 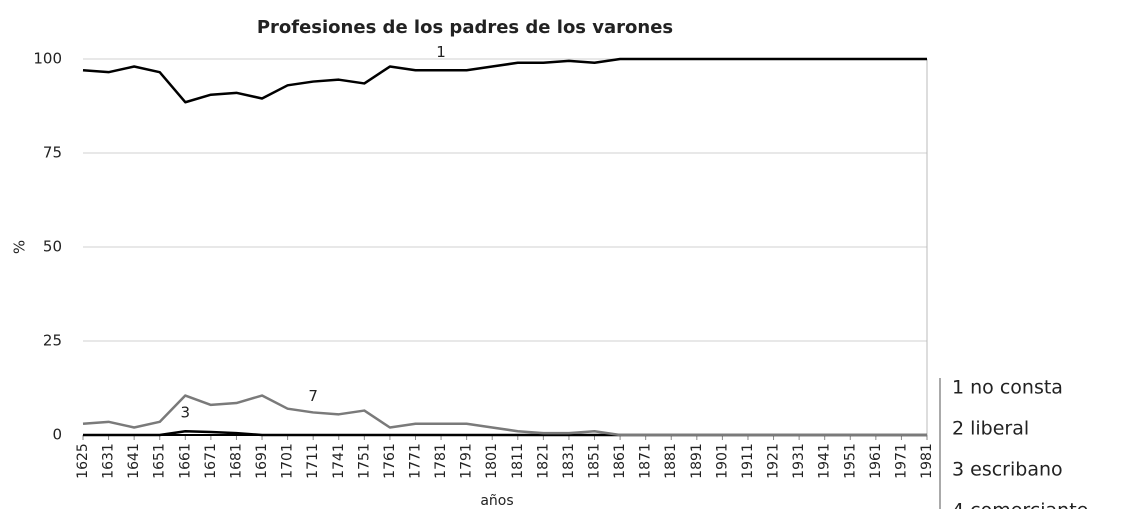 What do you see at coordinates (211, 461) in the screenshot?
I see `x-tick-label: 1671` at bounding box center [211, 461].